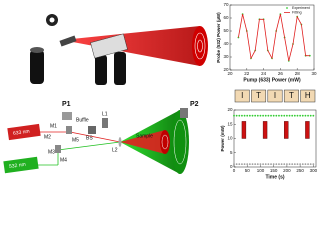  Describe the element at coordinates (222, 138) in the screenshot. I see `y-axis-label: Power (mW)` at that location.